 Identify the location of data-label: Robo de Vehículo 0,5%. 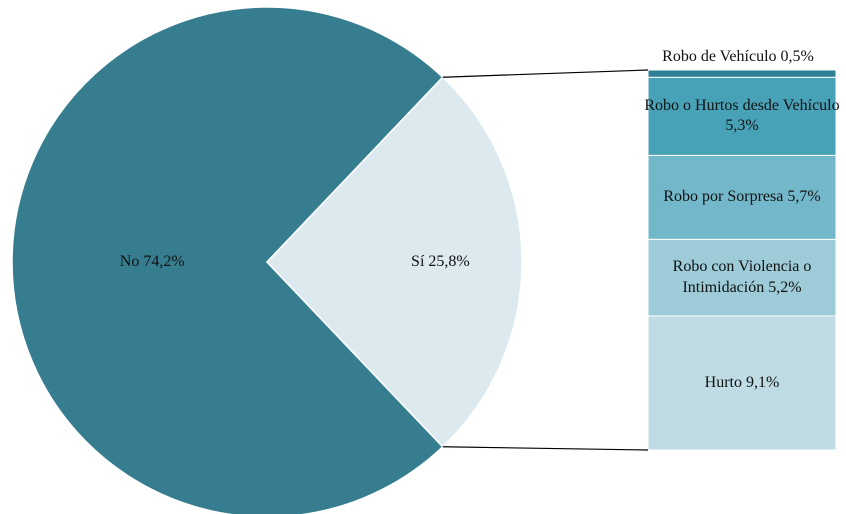
(738, 57).